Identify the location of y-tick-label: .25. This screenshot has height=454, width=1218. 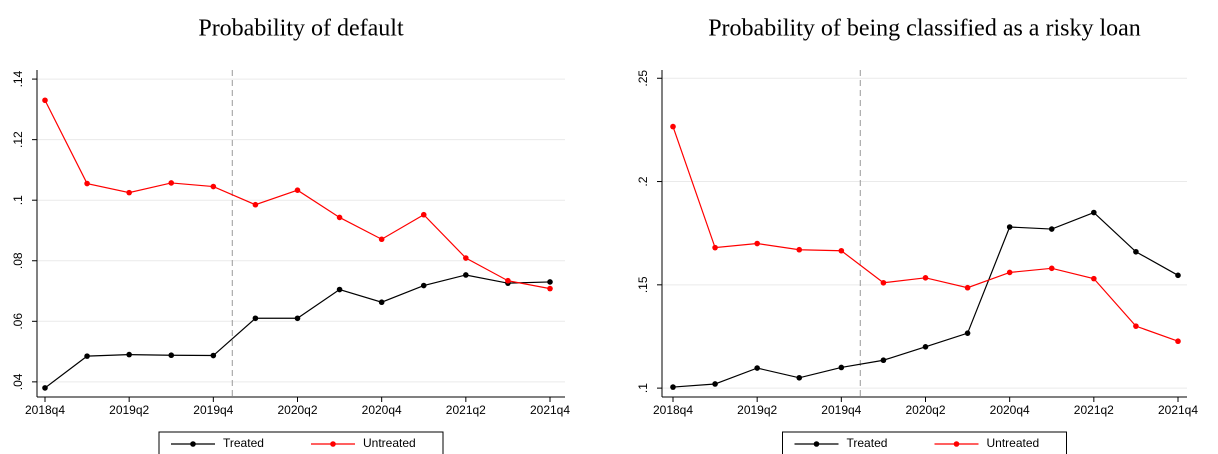
(643, 78).